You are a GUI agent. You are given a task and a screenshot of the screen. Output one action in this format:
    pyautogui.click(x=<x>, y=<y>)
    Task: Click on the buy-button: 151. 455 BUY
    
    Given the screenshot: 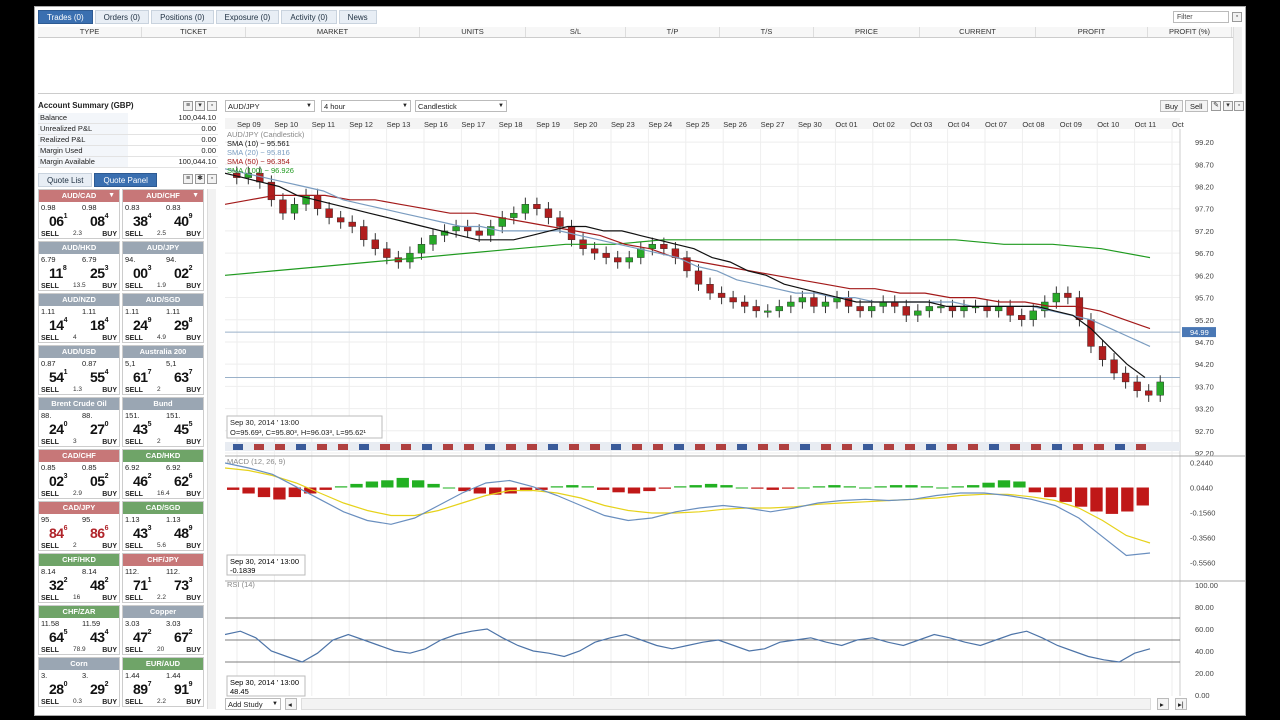 What is the action you would take?
    pyautogui.click(x=184, y=428)
    